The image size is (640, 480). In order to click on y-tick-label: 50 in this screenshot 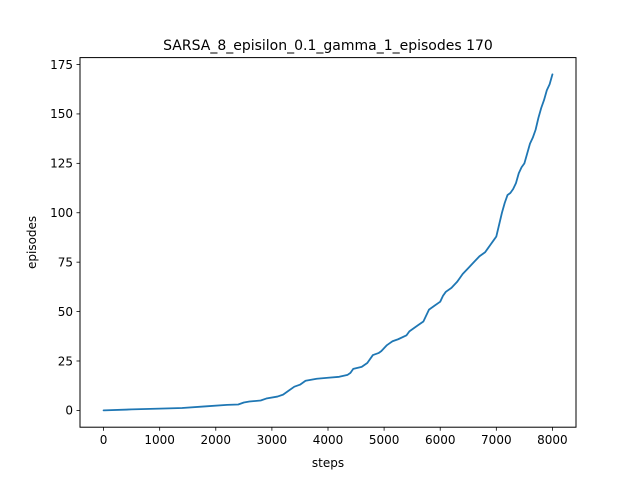, I will do `click(65, 312)`.